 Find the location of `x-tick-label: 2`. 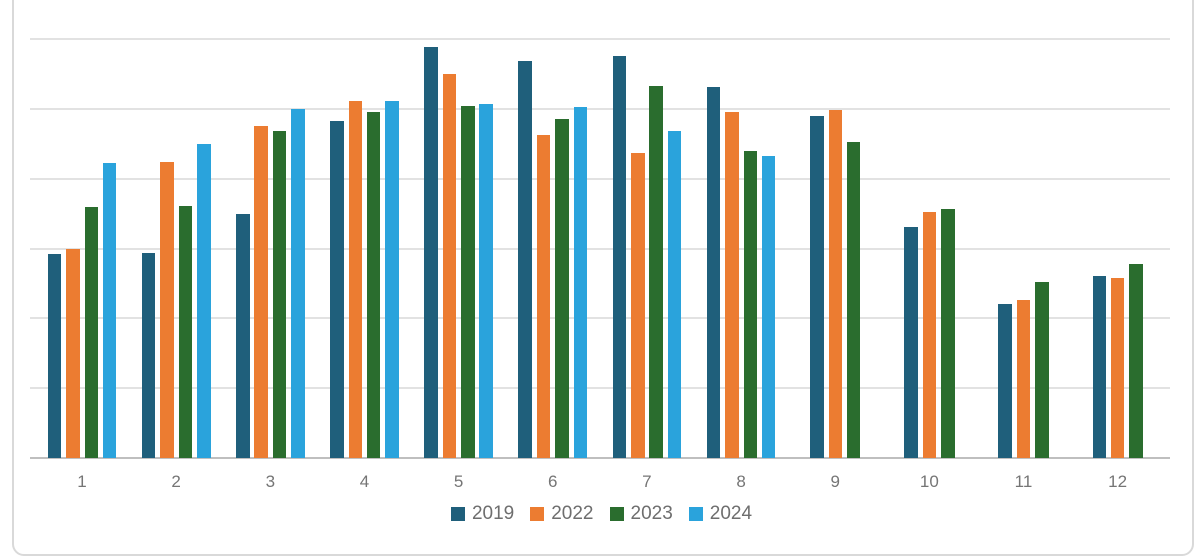

x-tick-label: 2 is located at coordinates (176, 481).